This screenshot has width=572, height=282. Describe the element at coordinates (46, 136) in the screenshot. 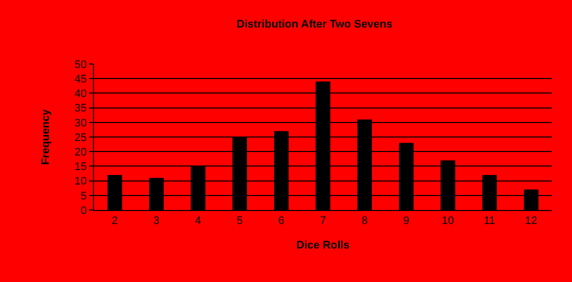

I see `y-axis-title: Frequency` at that location.